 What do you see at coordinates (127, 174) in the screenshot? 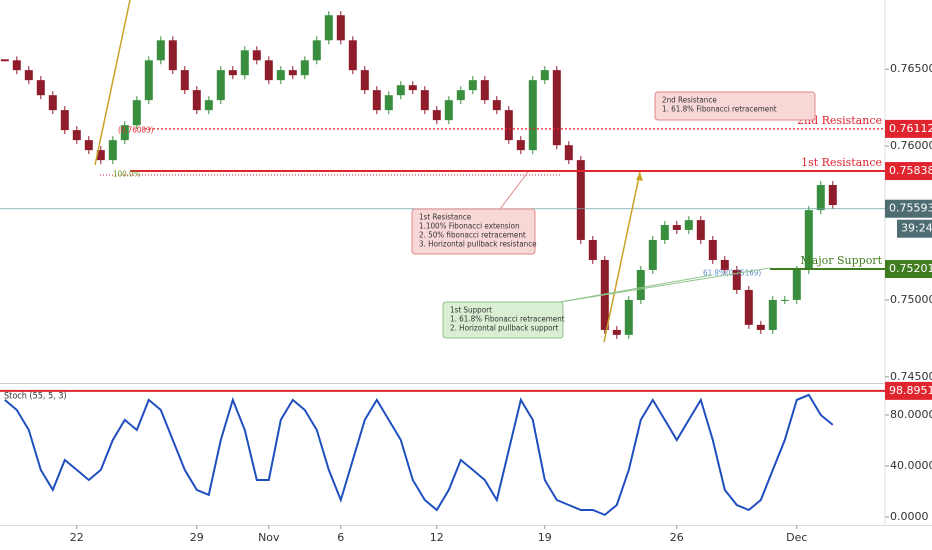
I see `fib-label: 100.0%` at bounding box center [127, 174].